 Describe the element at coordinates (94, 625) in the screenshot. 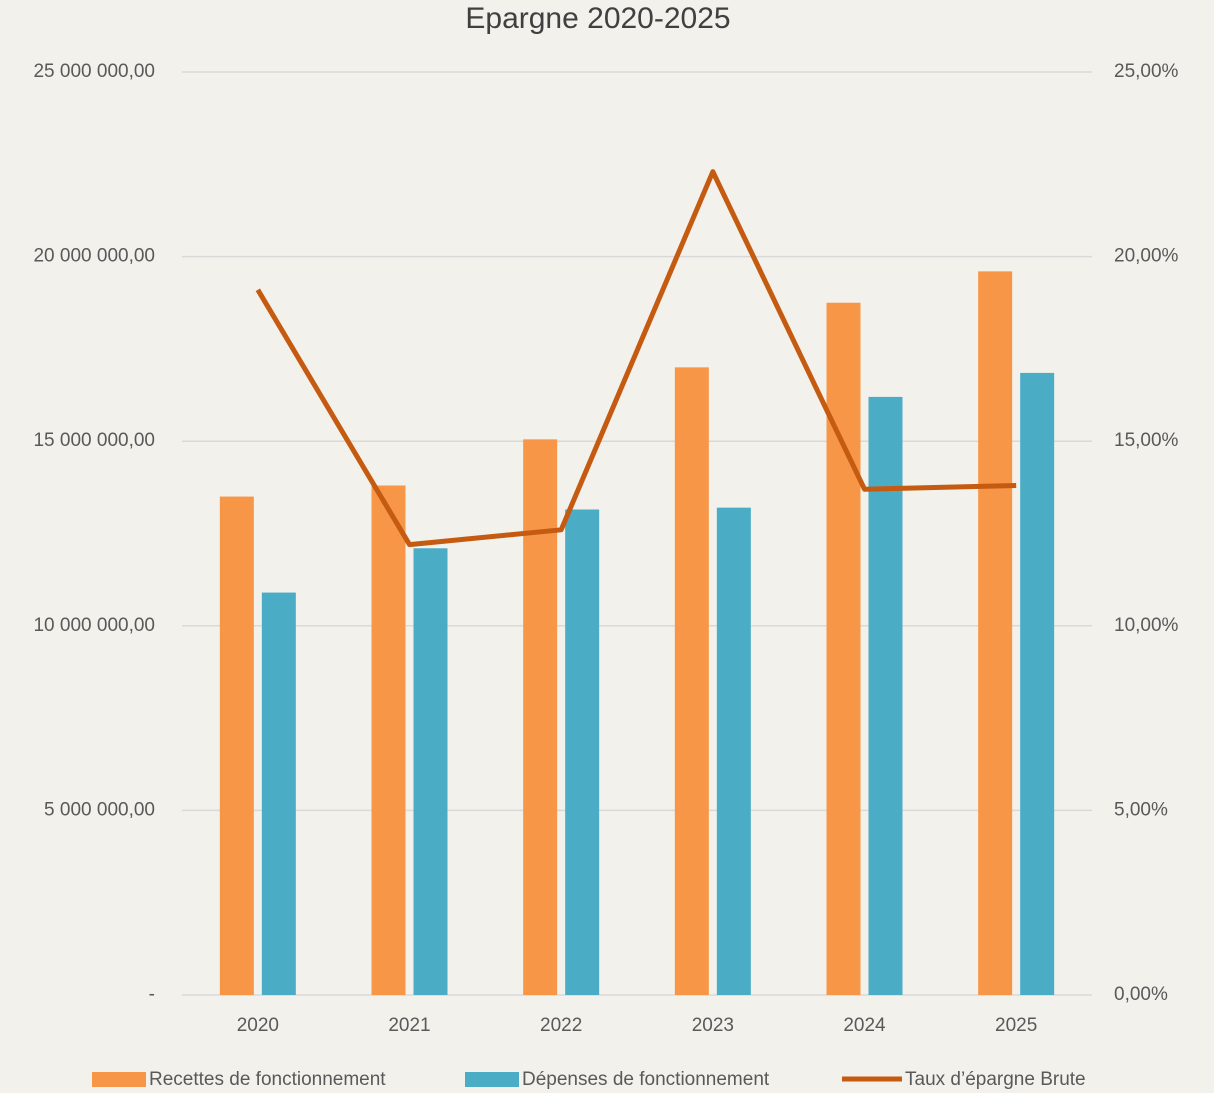

I see `y-tick-label: 10 000 000,00` at that location.